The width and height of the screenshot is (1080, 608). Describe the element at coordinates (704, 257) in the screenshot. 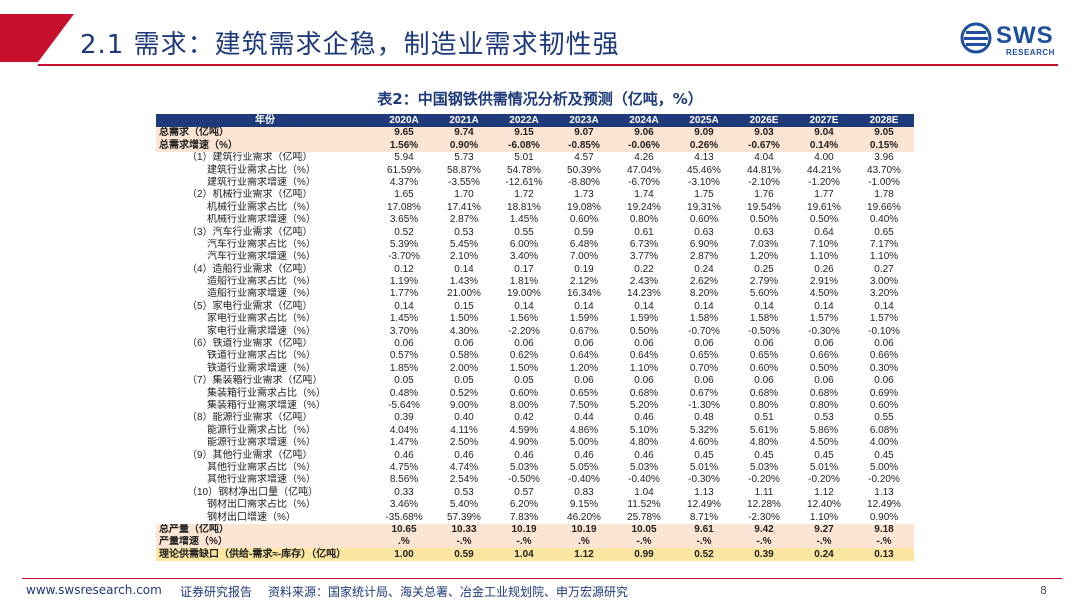

I see `table-cell: 2.87%` at that location.